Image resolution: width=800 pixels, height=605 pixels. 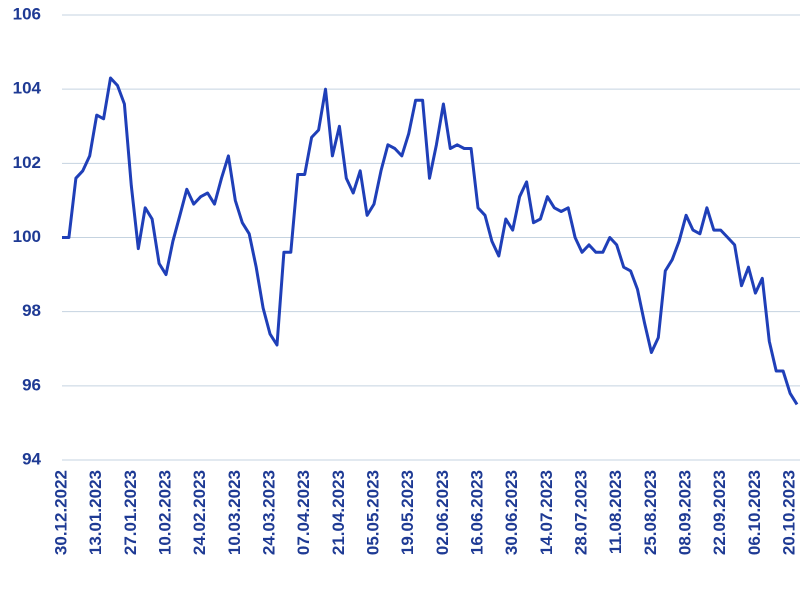 What do you see at coordinates (60, 512) in the screenshot?
I see `x-tick-label: 30.12.2022` at bounding box center [60, 512].